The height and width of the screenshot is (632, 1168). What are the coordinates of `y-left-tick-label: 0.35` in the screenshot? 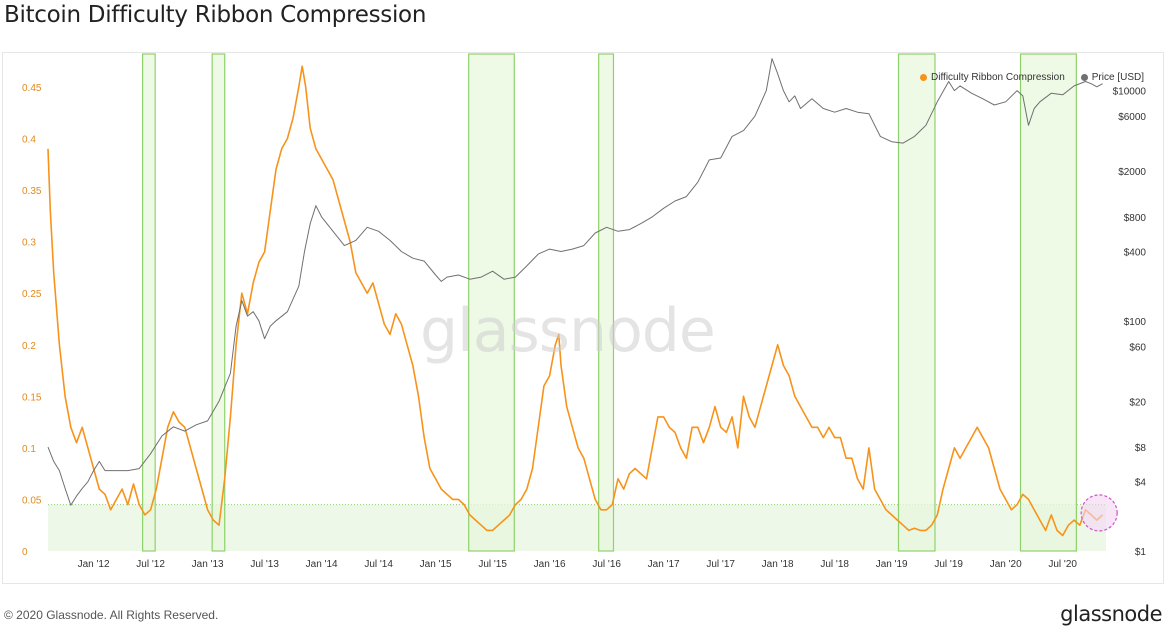 It's located at (32, 191).